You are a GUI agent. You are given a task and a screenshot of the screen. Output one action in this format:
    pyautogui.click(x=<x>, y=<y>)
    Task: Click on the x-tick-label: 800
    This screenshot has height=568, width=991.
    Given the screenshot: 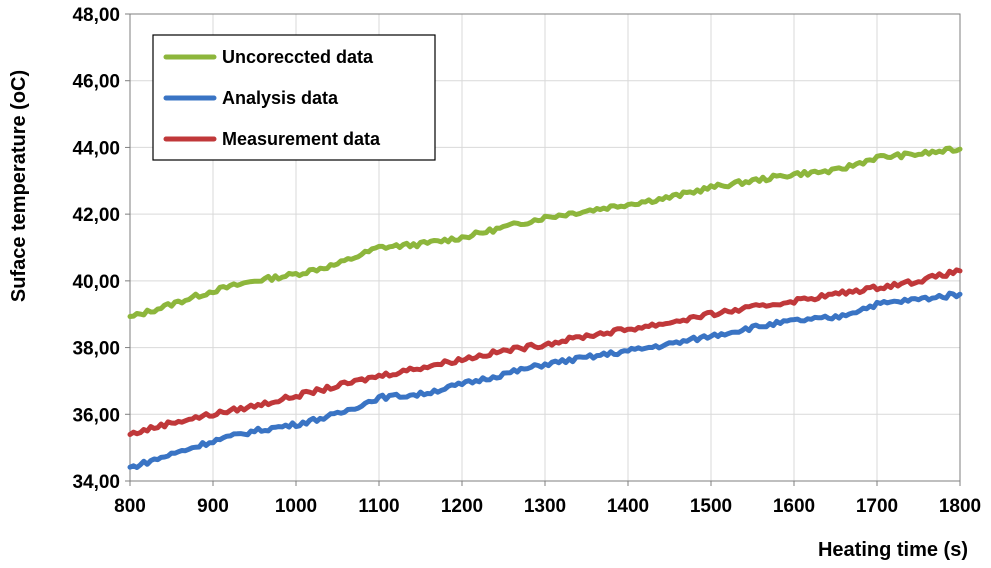 What is the action you would take?
    pyautogui.click(x=130, y=506)
    